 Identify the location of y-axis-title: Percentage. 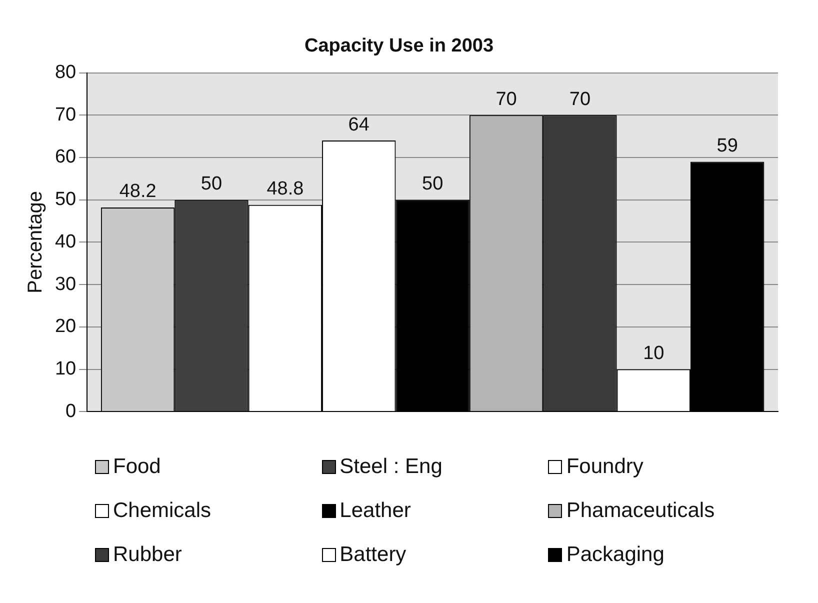
(35, 242).